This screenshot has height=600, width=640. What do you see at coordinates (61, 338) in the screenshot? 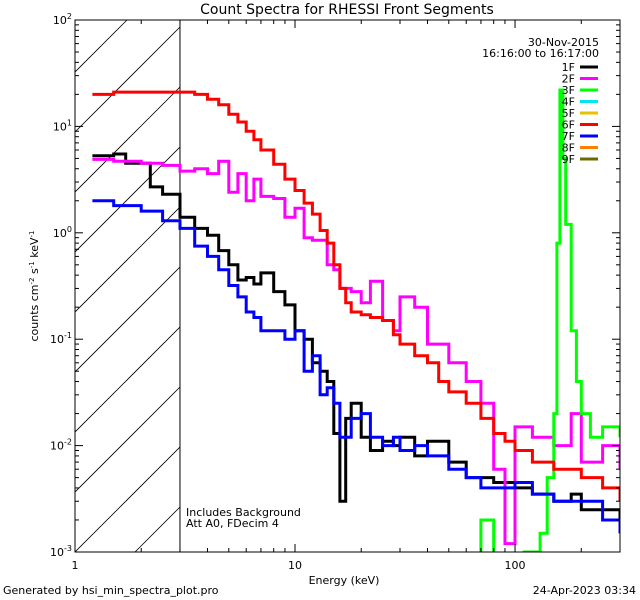
I see `y-tick-label: 10⁻¹` at bounding box center [61, 338].